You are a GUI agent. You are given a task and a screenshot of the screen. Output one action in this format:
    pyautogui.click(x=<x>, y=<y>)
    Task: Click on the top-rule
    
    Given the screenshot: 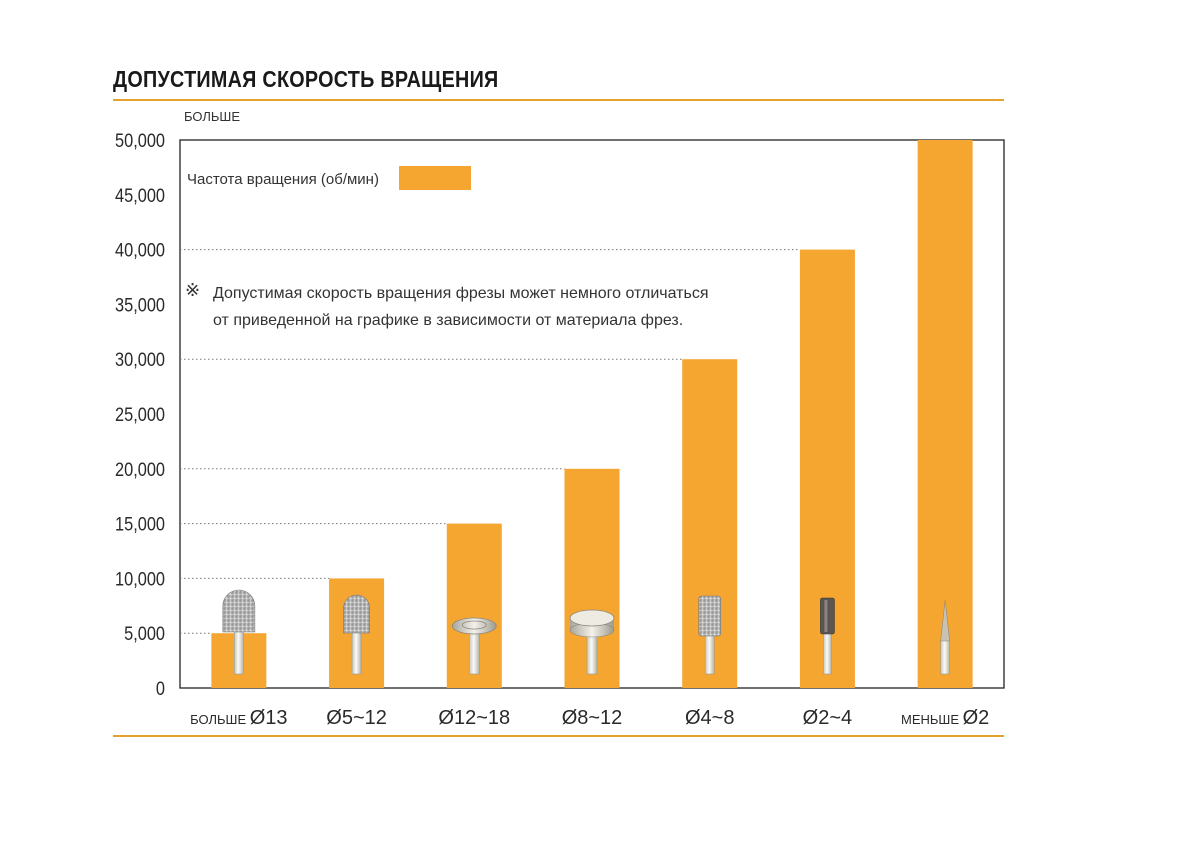 What is the action you would take?
    pyautogui.click(x=558, y=100)
    